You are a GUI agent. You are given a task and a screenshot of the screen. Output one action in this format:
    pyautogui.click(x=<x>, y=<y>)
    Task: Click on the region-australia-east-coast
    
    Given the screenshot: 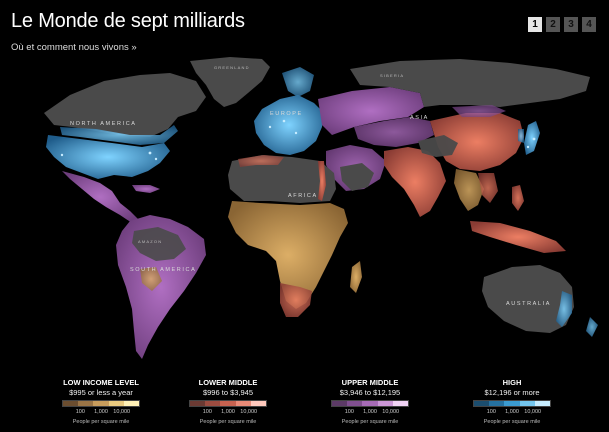 What is the action you would take?
    pyautogui.click(x=564, y=309)
    